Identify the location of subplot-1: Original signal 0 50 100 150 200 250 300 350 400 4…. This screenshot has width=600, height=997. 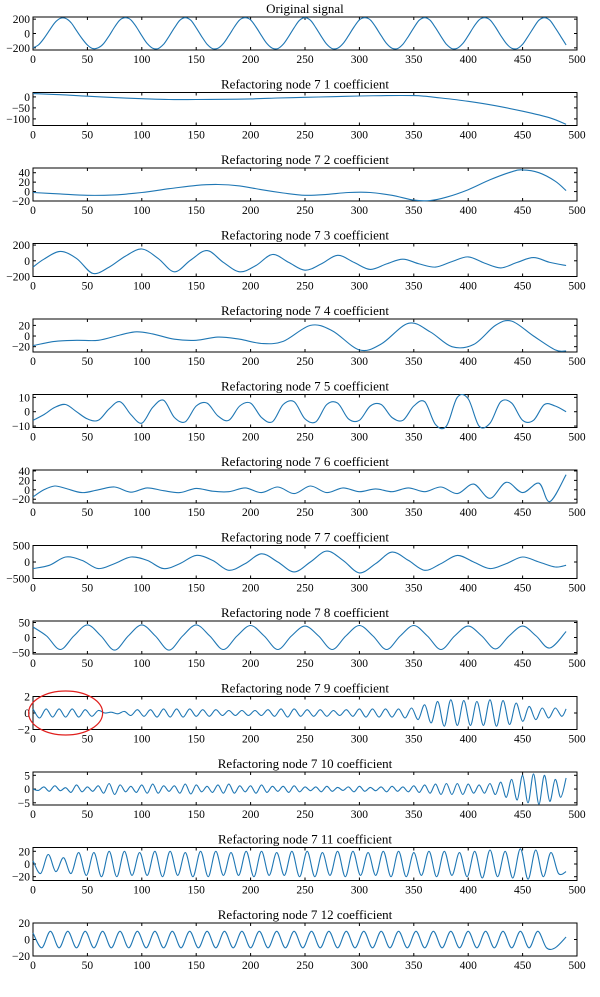
(296, 33).